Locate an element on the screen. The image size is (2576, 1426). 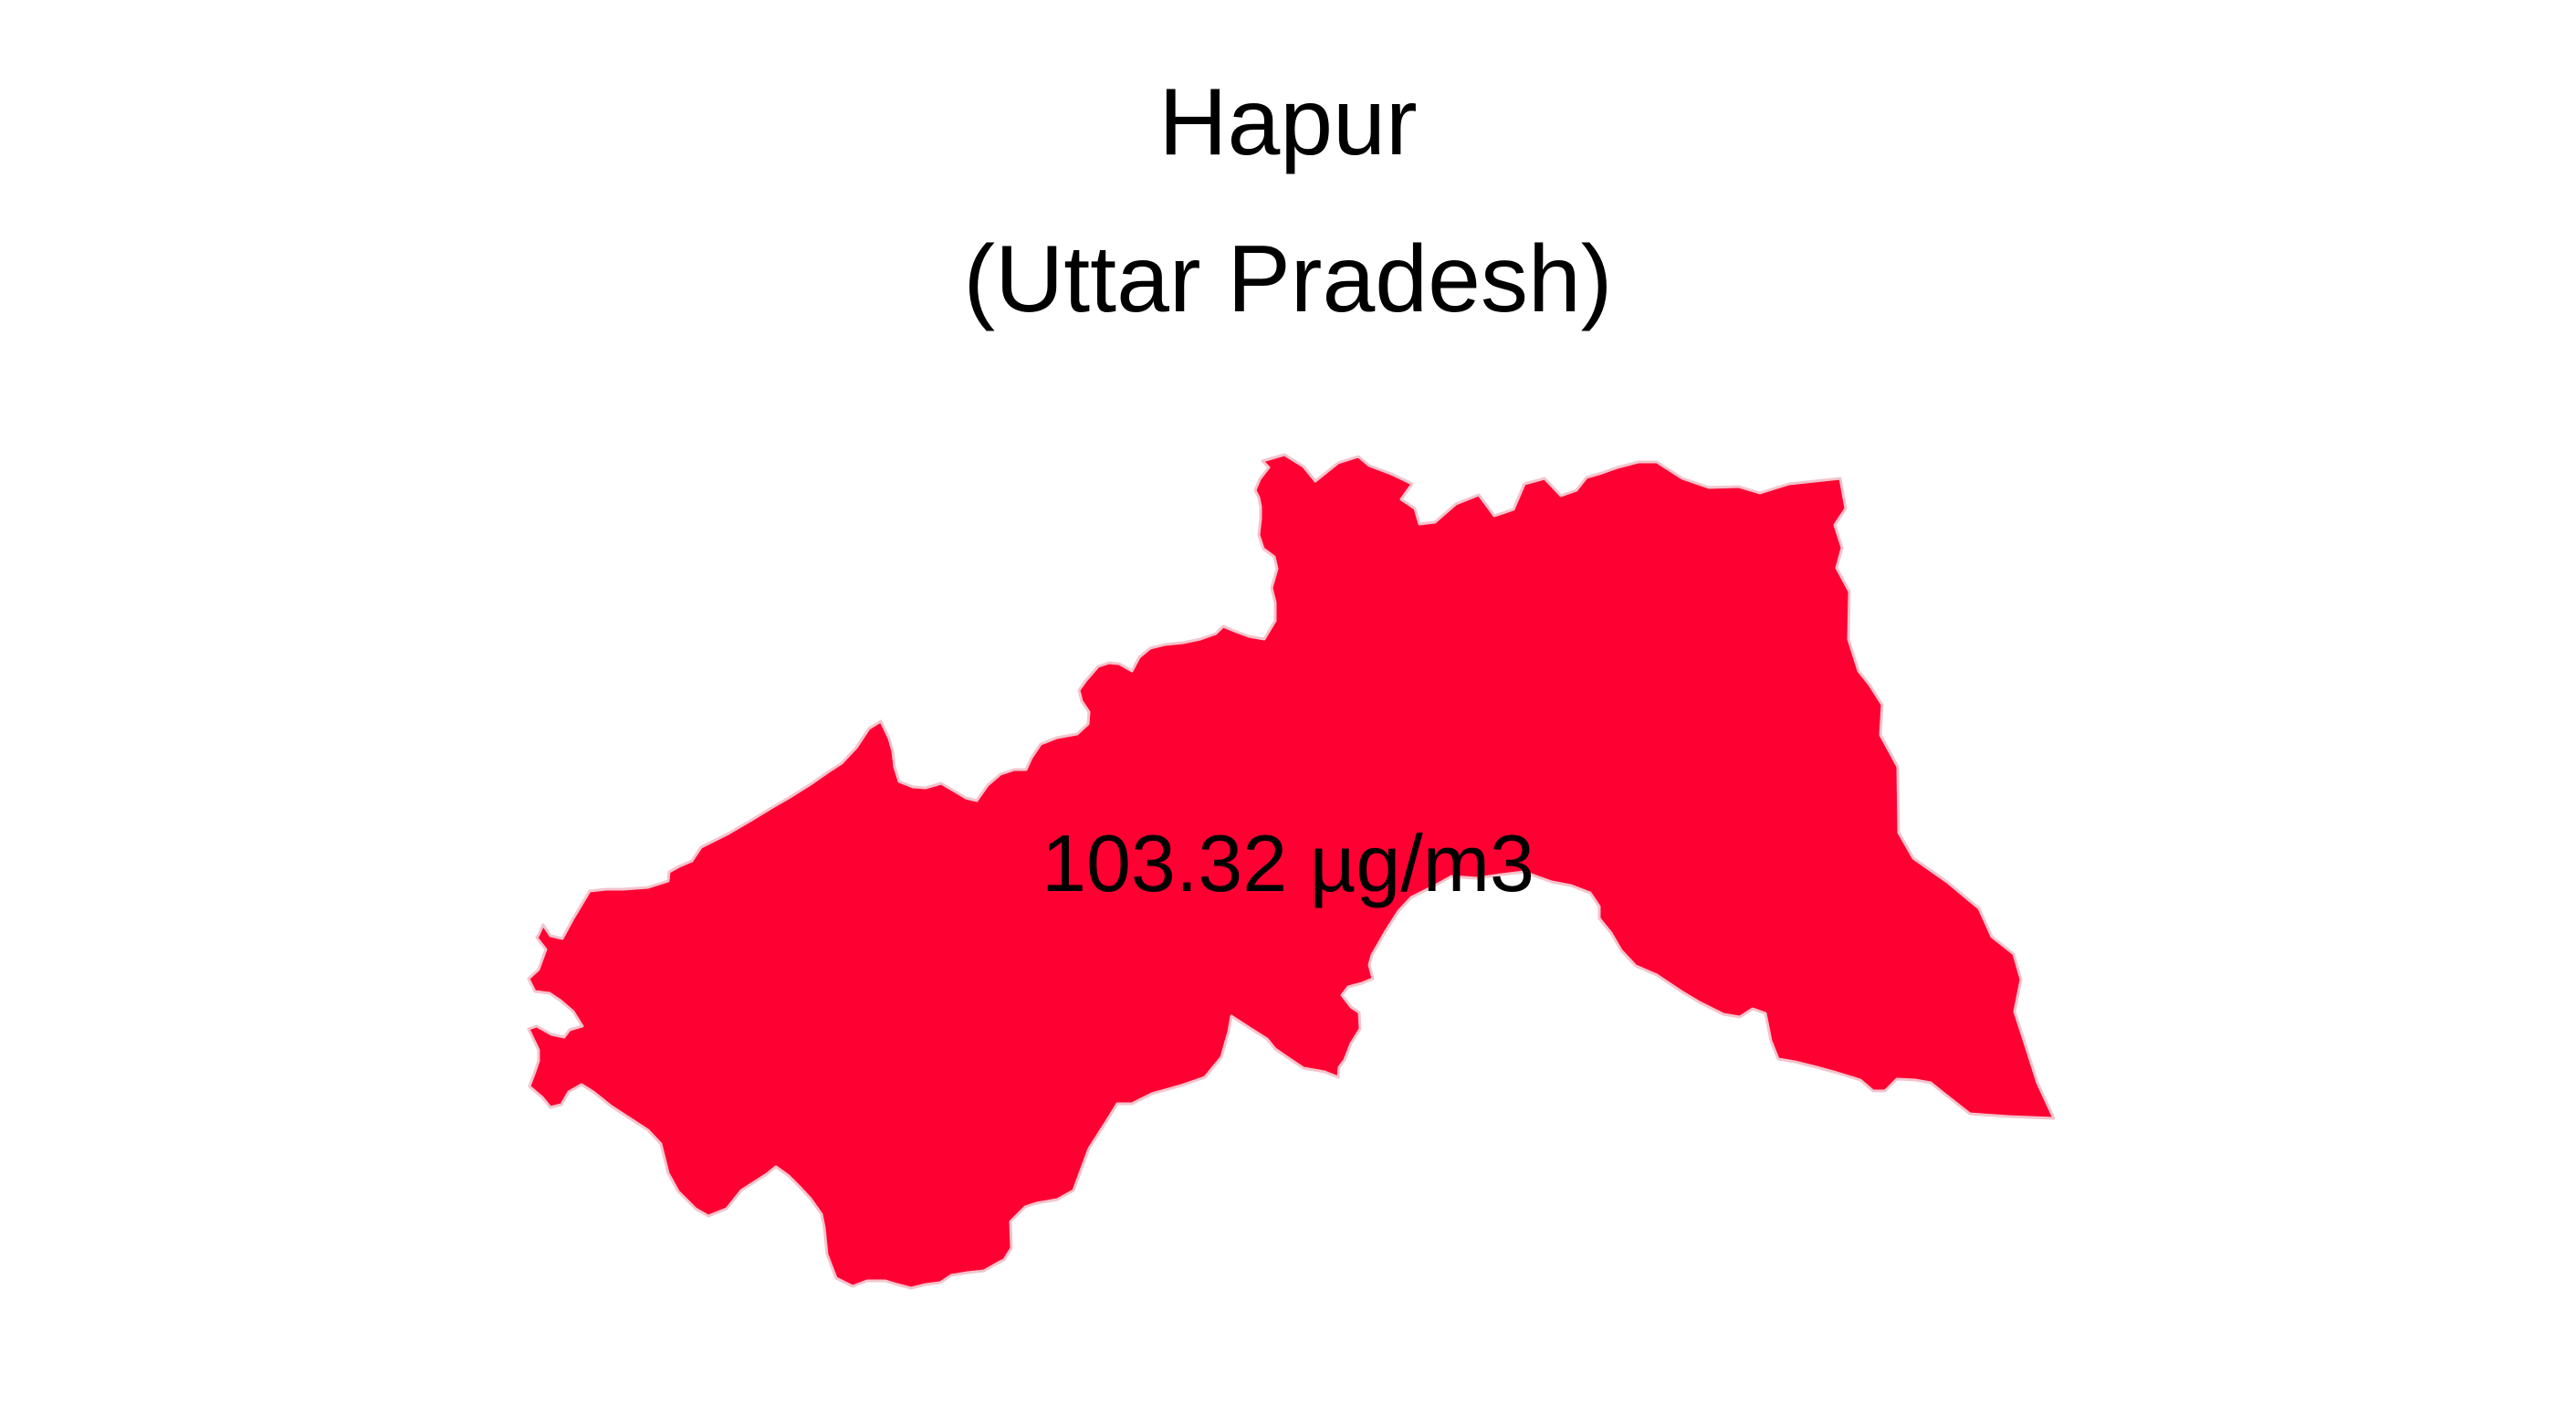
pm-value-label: 103.32 µg/m3 is located at coordinates (1288, 863).